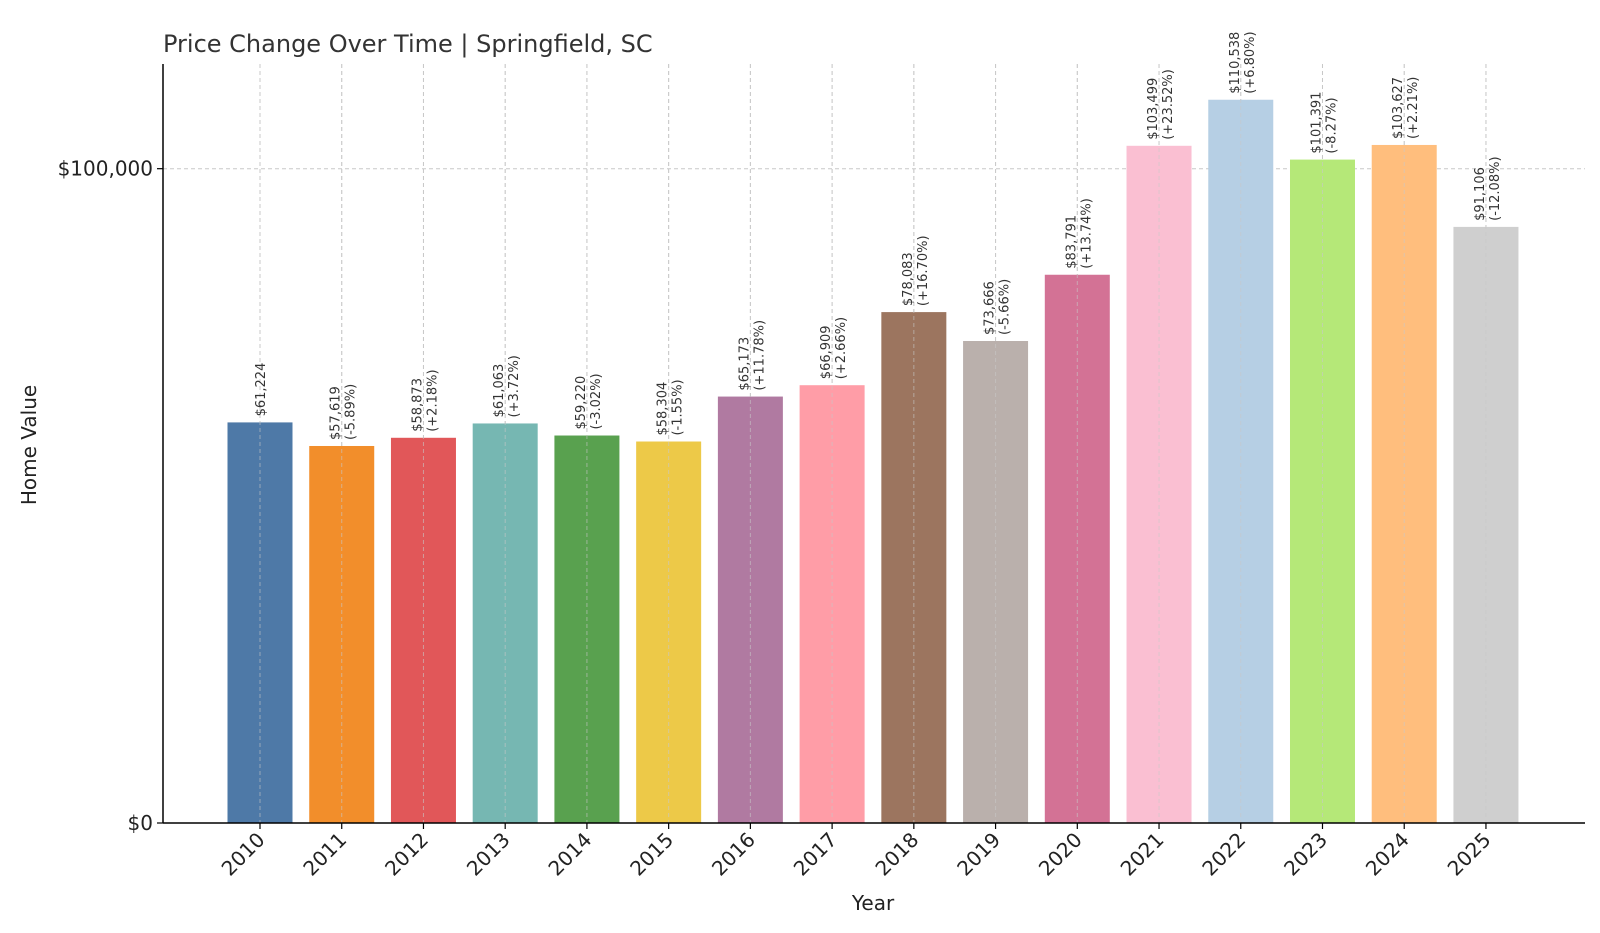 The height and width of the screenshot is (933, 1600). What do you see at coordinates (841, 348) in the screenshot?
I see `bar-change-label: (+2.66%)` at bounding box center [841, 348].